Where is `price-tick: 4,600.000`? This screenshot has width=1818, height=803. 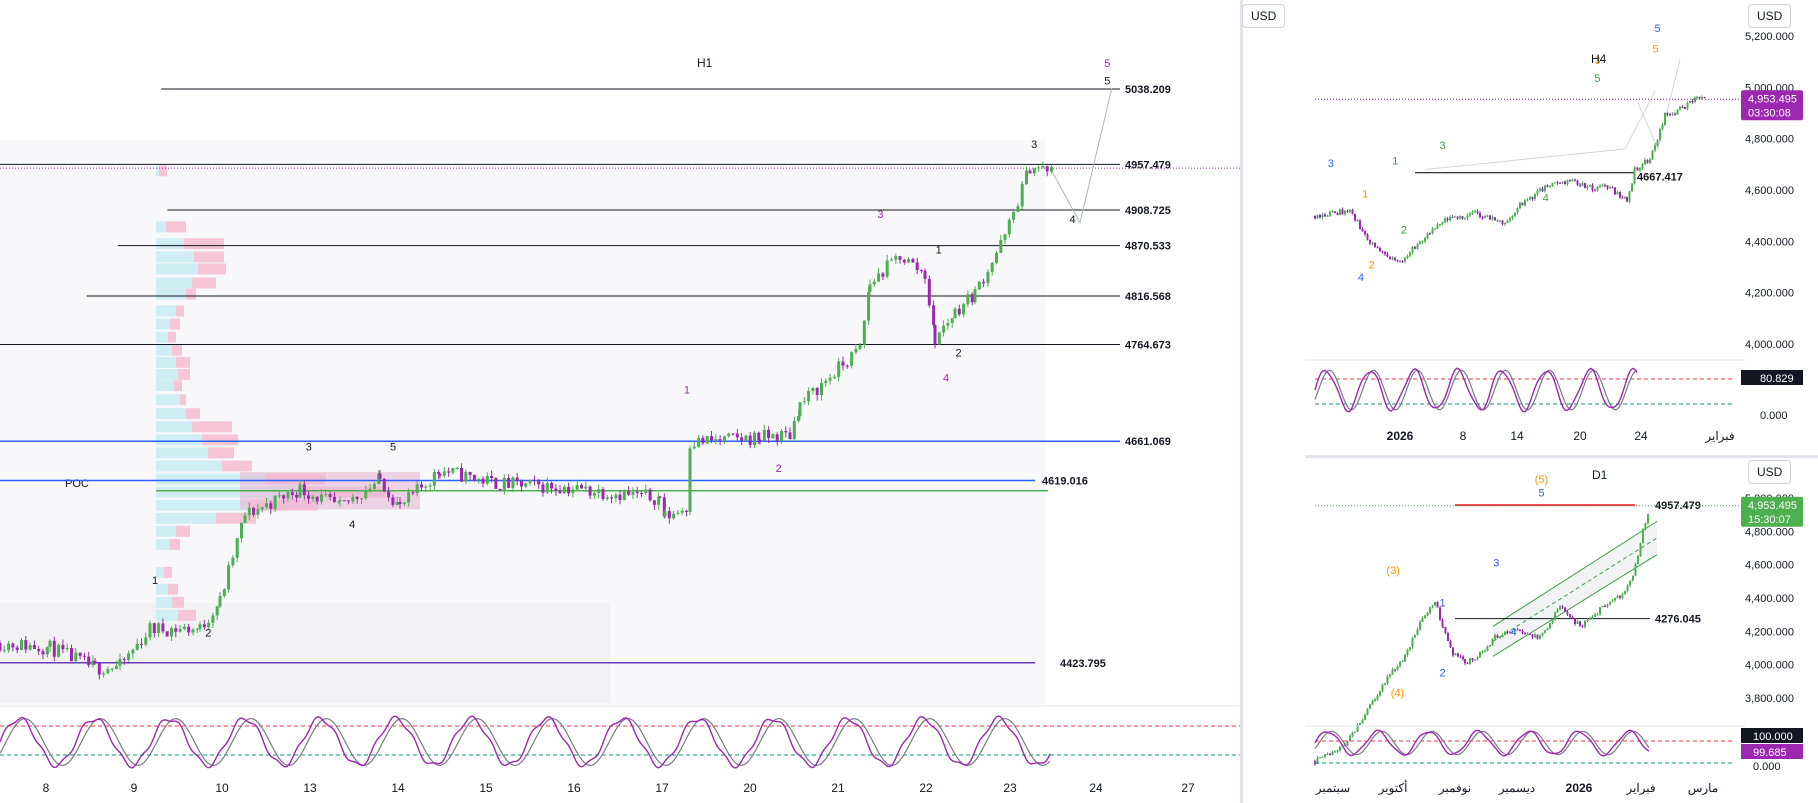
price-tick: 4,600.000 is located at coordinates (1769, 566).